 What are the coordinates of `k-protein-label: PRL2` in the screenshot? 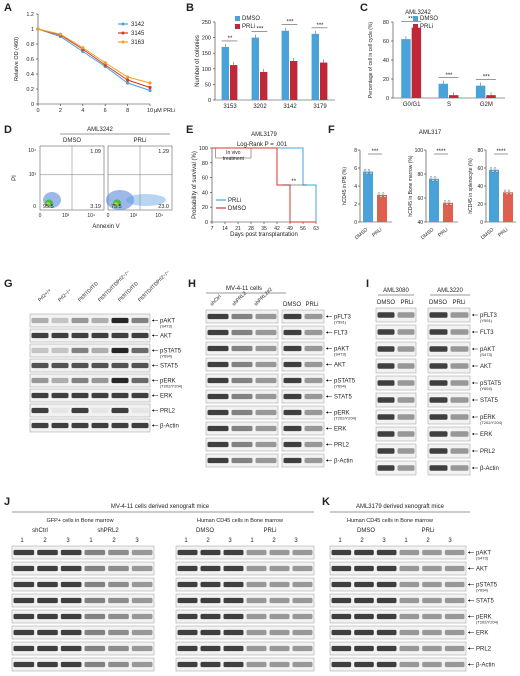 It's located at (484, 650).